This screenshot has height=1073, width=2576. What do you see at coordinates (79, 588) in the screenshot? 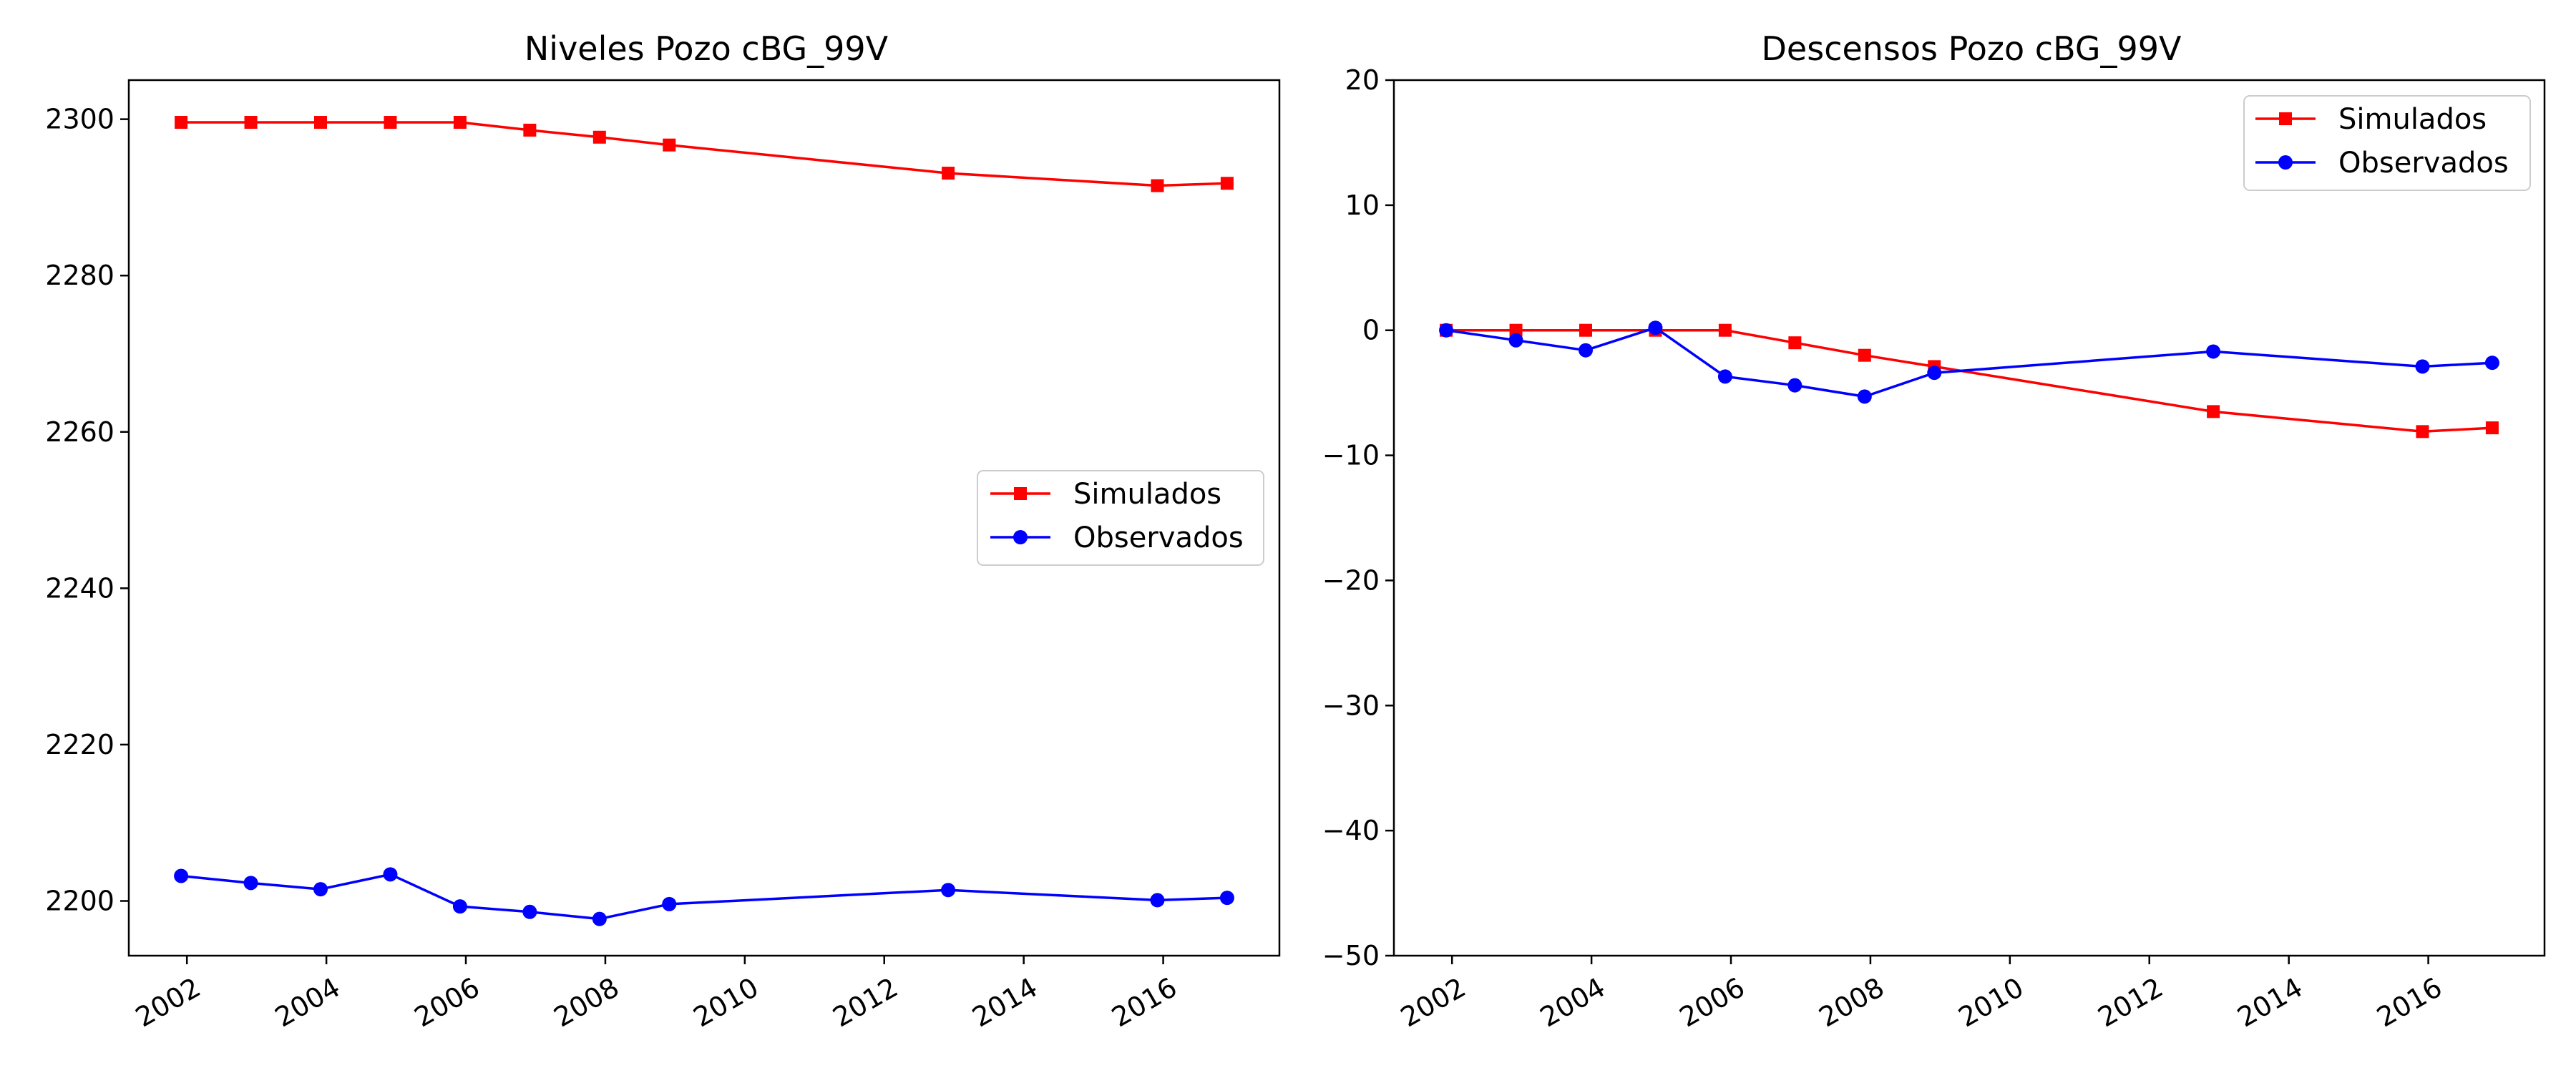
I see `y-tick-label: 2240` at bounding box center [79, 588].